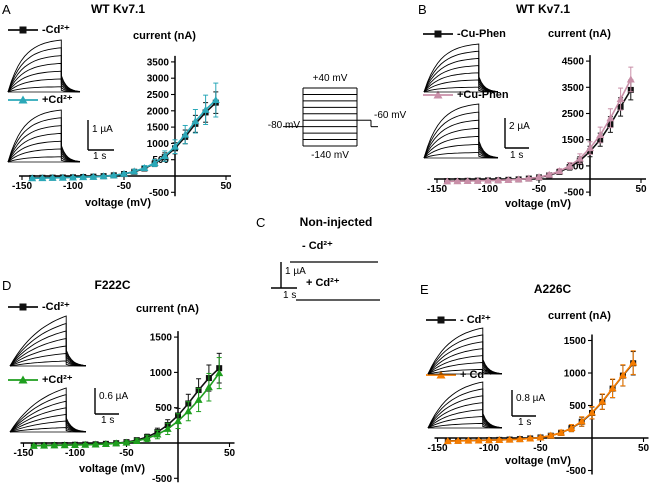 The height and width of the screenshot is (484, 662). What do you see at coordinates (317, 246) in the screenshot?
I see `panel-c-minus-trace-label: - Cd²⁺` at bounding box center [317, 246].